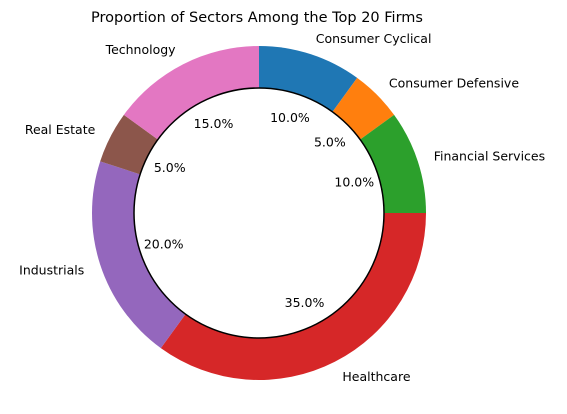  What do you see at coordinates (164, 243) in the screenshot?
I see `slice-percent-industrials: 20.0%` at bounding box center [164, 243].